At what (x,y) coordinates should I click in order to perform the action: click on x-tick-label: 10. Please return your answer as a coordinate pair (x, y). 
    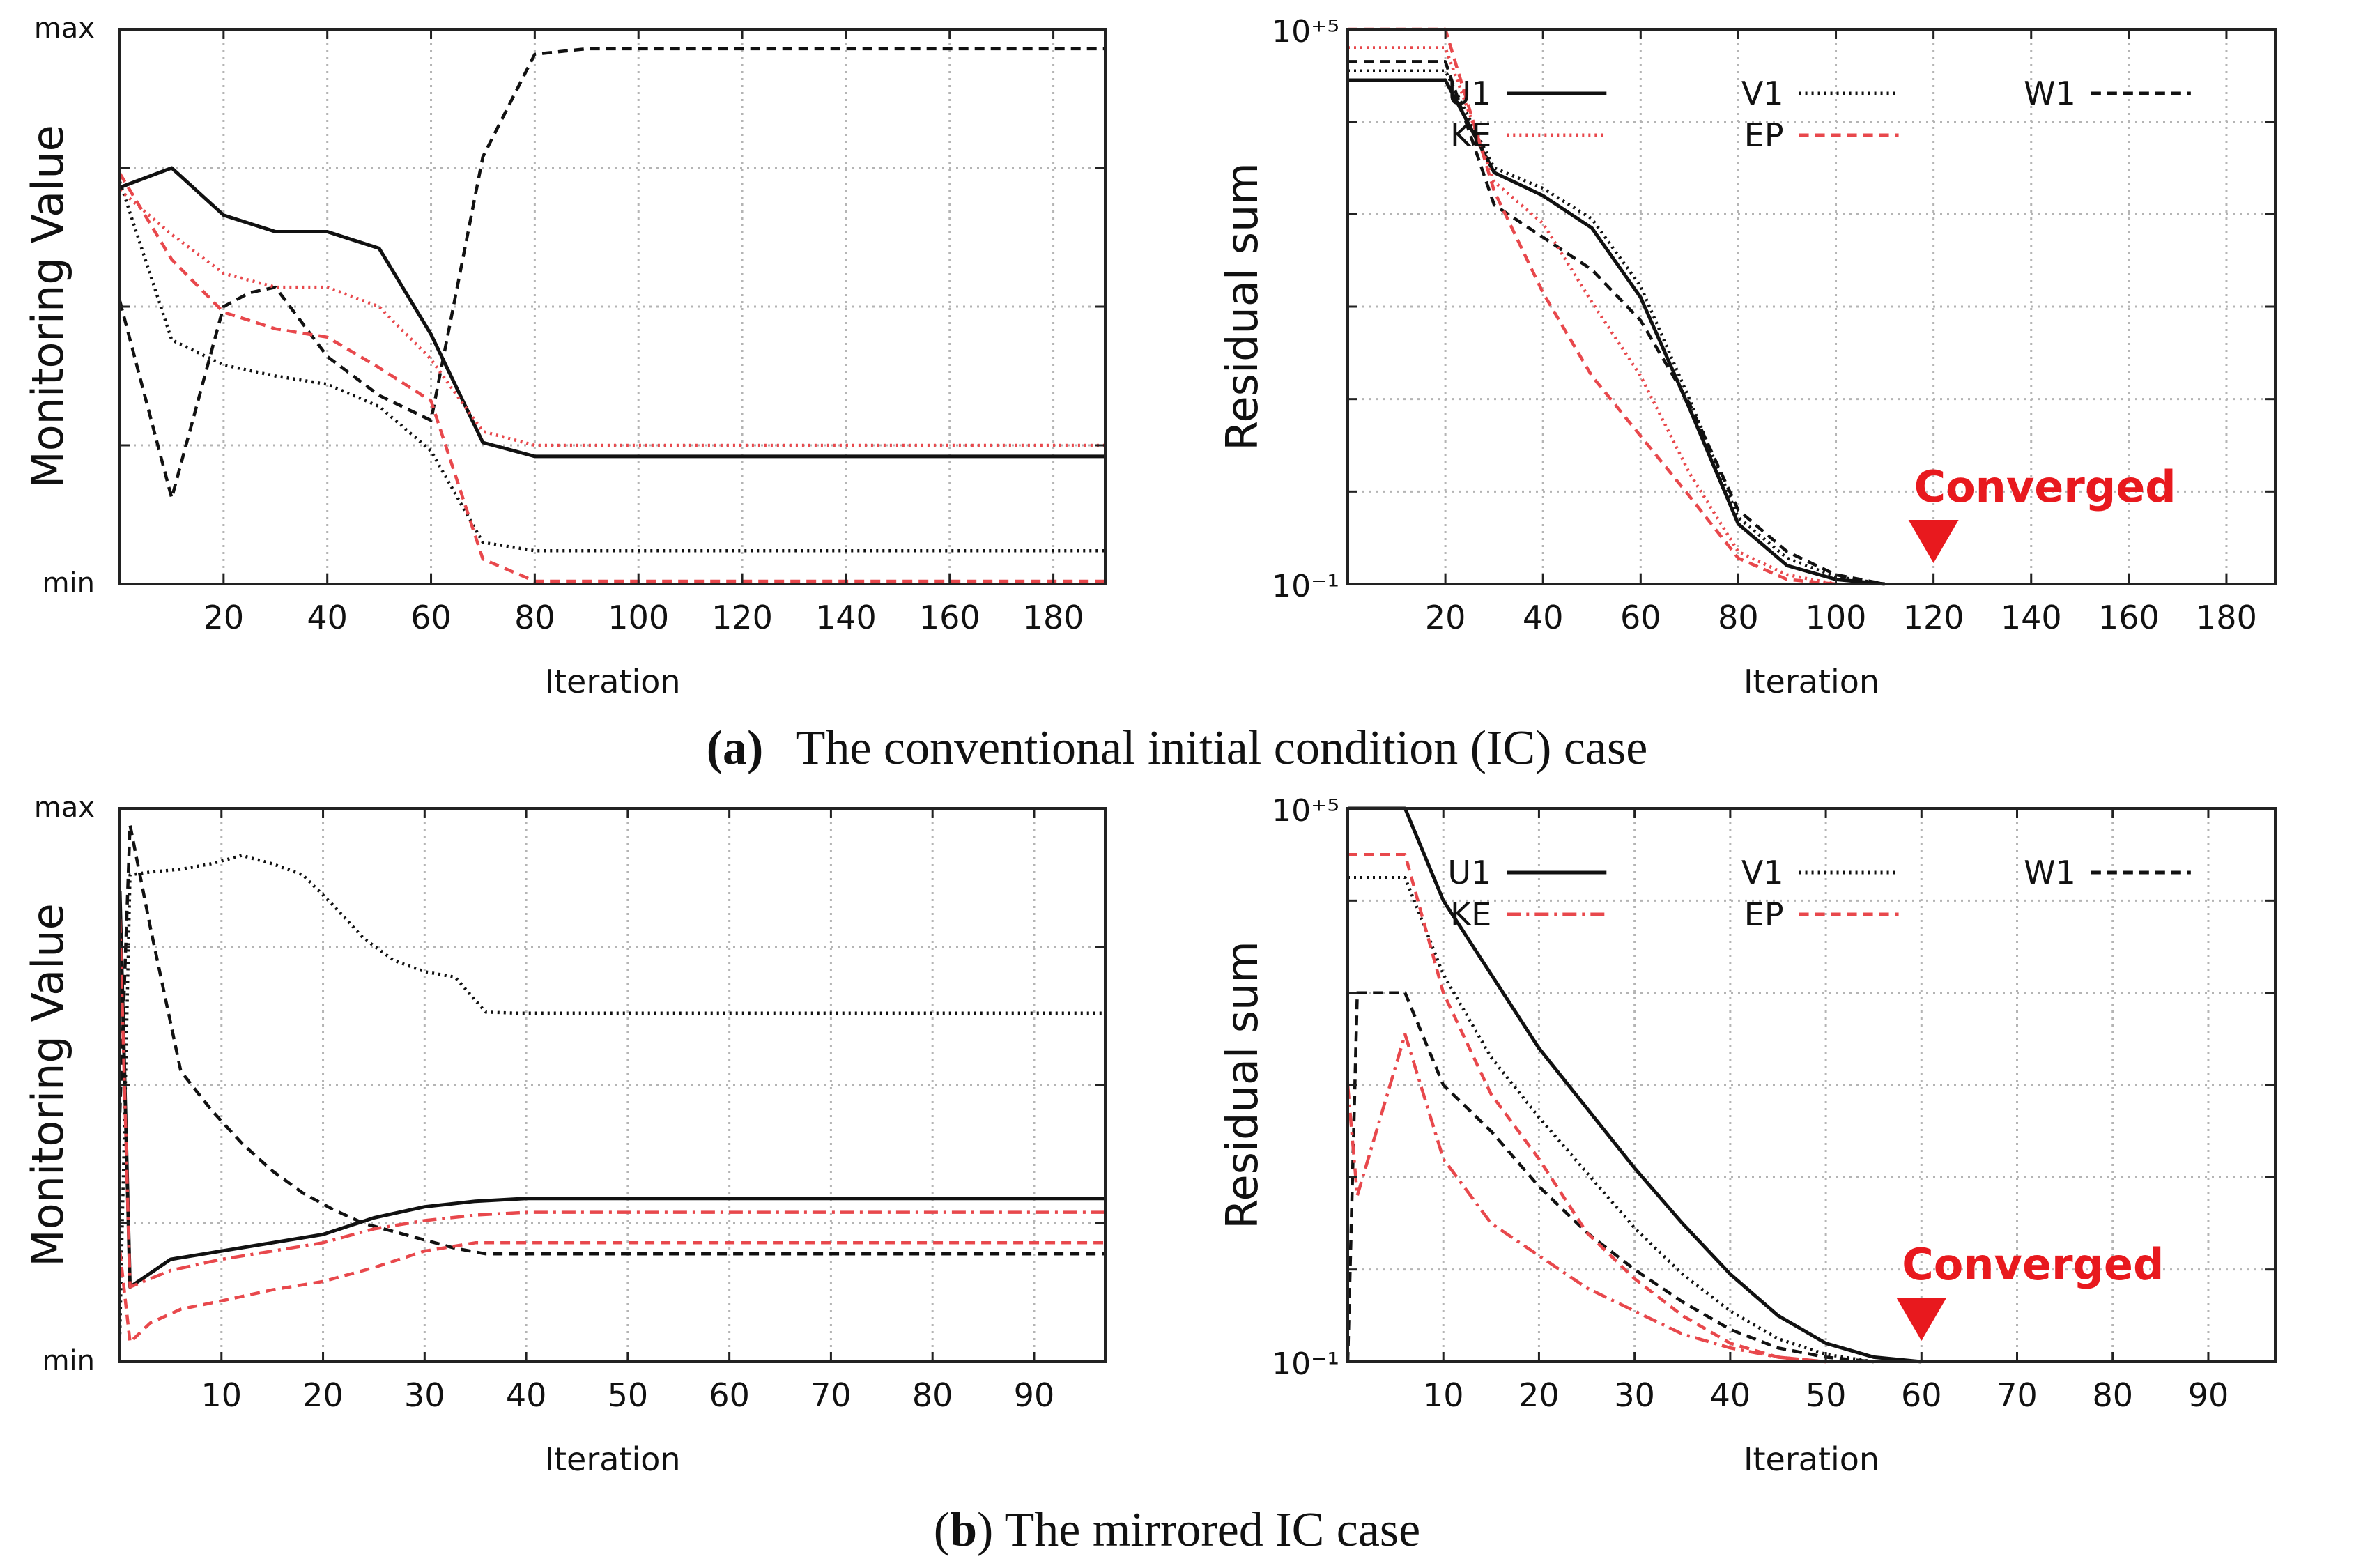
    Looking at the image, I should click on (1444, 1395).